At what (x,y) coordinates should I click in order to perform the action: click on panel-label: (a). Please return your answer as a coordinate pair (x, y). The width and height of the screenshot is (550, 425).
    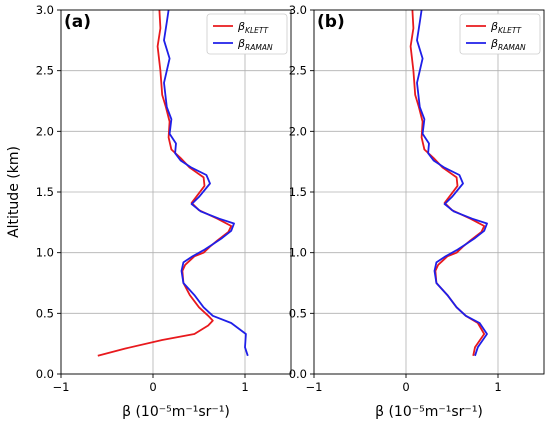
    Looking at the image, I should click on (77, 22).